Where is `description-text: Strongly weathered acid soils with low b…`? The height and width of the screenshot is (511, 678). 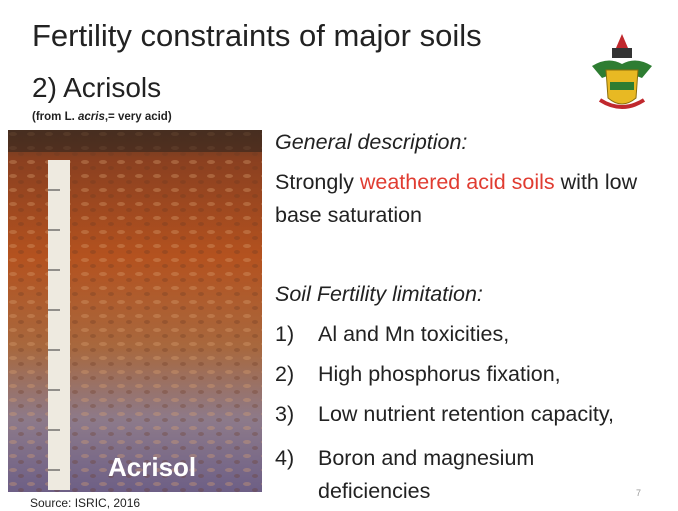 description-text: Strongly weathered acid soils with low b… is located at coordinates (475, 199).